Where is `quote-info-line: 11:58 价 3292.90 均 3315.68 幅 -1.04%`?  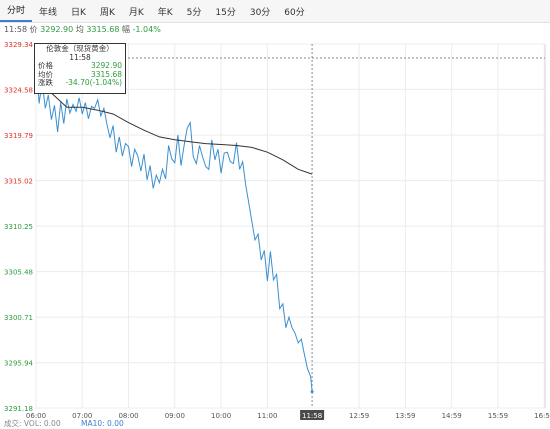
quote-info-line: 11:58 价 3292.90 均 3315.68 幅 -1.04% is located at coordinates (82, 29).